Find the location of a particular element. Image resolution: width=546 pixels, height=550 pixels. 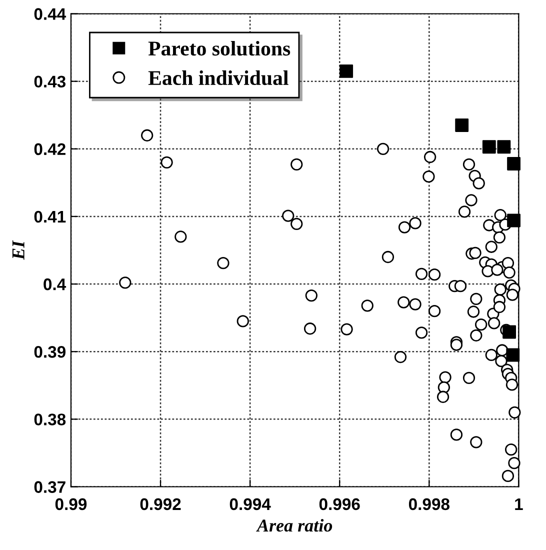

x-tick-label: 0.992 is located at coordinates (160, 504).